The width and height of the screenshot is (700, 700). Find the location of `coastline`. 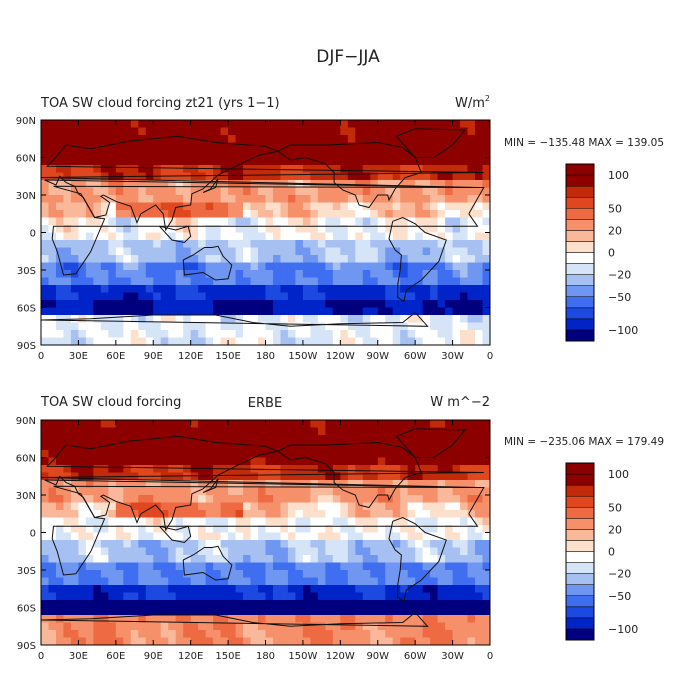

coastline is located at coordinates (431, 443).